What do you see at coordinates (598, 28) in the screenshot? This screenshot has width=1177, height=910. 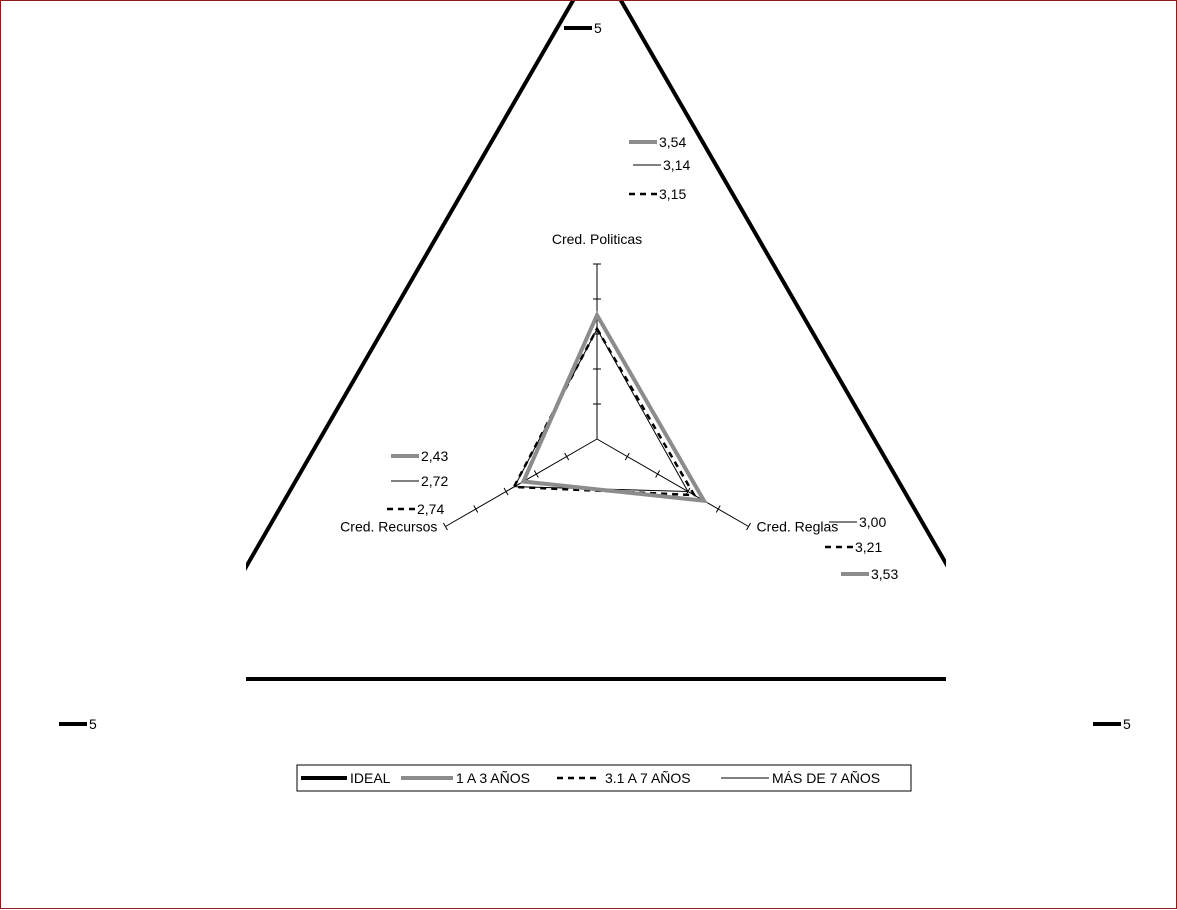 I see `data-label-ideal-cred-politicas: 5` at bounding box center [598, 28].